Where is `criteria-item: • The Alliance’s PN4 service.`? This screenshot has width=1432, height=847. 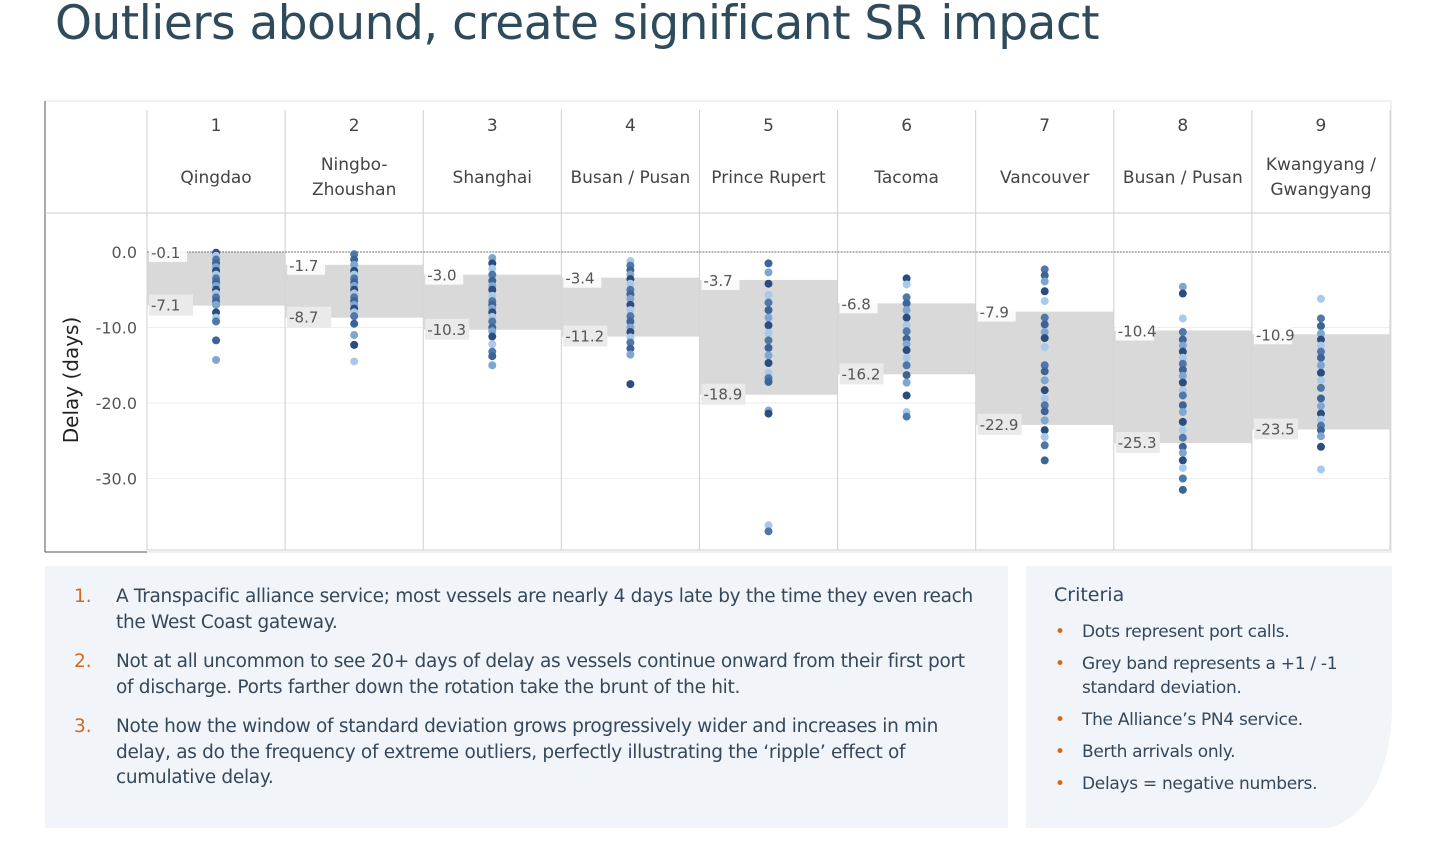
criteria-item: • The Alliance’s PN4 service. is located at coordinates (1209, 720).